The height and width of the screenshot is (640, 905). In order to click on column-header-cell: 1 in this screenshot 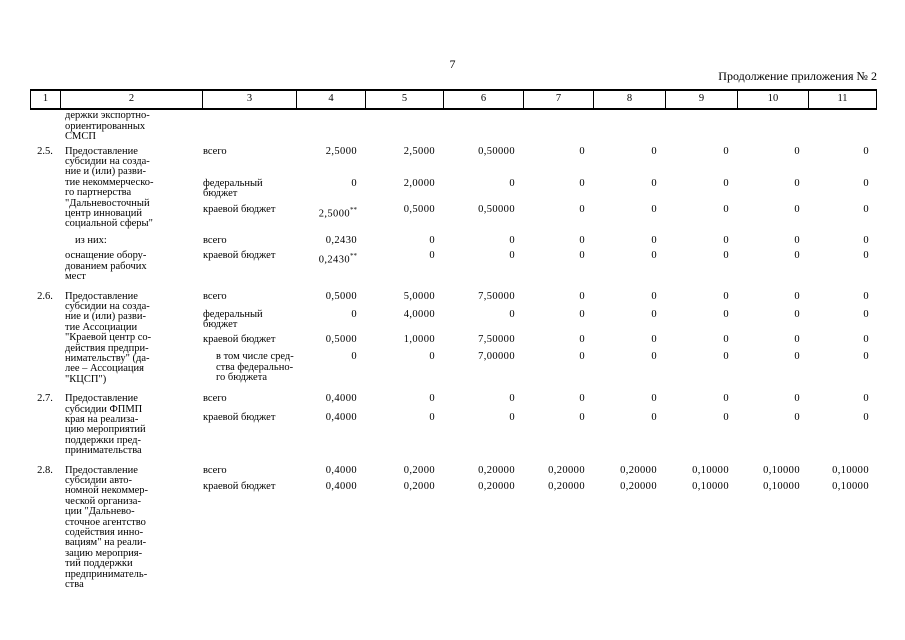, I will do `click(45, 100)`.